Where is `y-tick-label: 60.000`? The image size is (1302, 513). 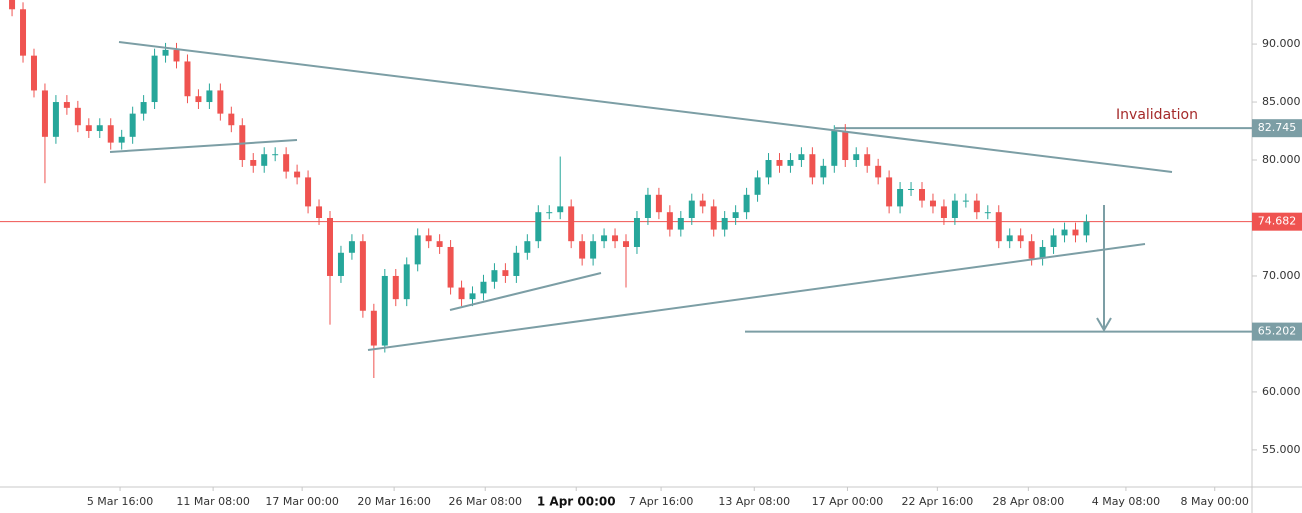
y-tick-label: 60.000 is located at coordinates (1281, 391).